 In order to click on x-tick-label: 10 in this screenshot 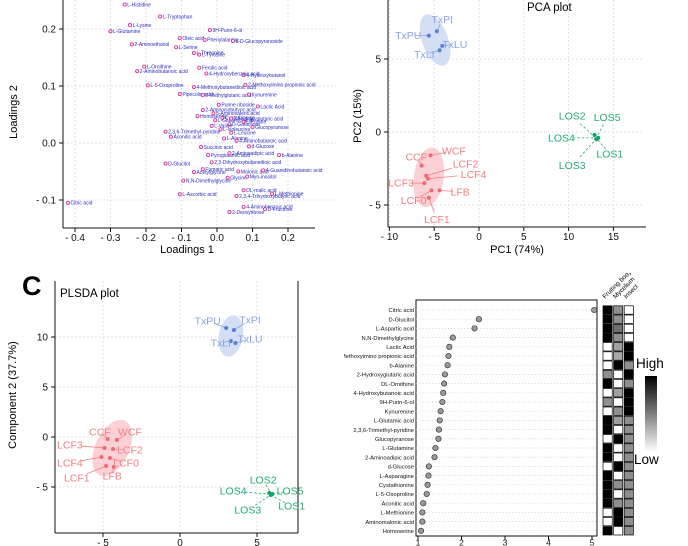, I will do `click(569, 237)`.